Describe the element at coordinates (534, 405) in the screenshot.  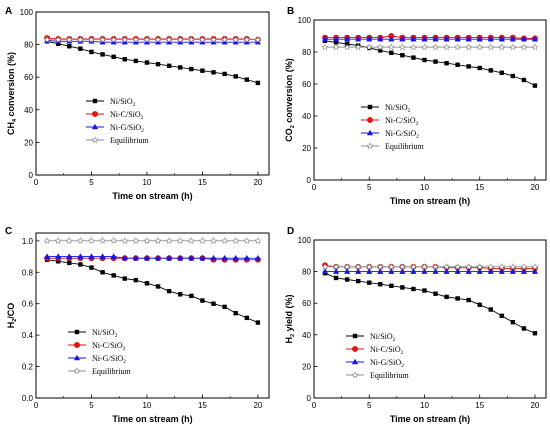
I see `panel-d-xtick-label: 20` at that location.